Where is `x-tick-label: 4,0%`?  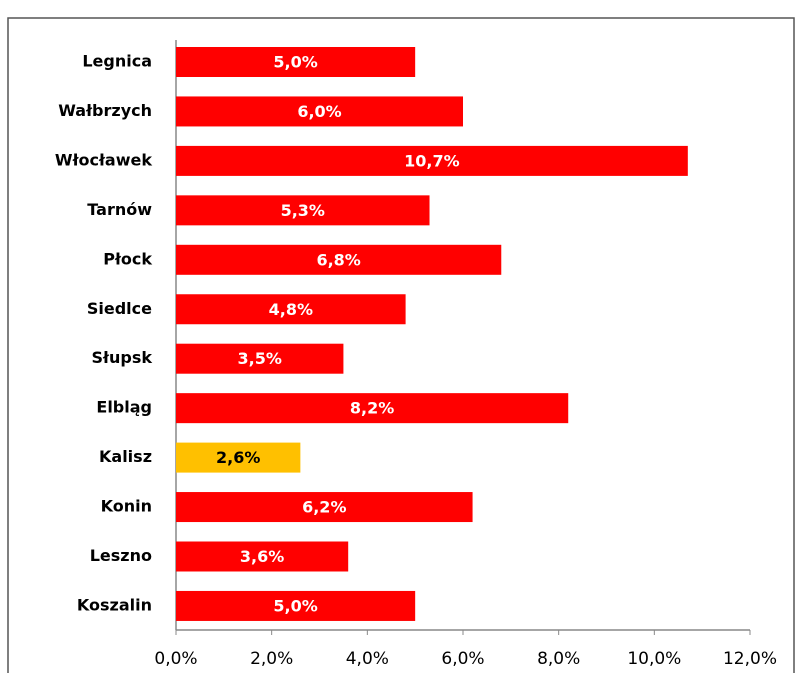
x-tick-label: 4,0% is located at coordinates (367, 659).